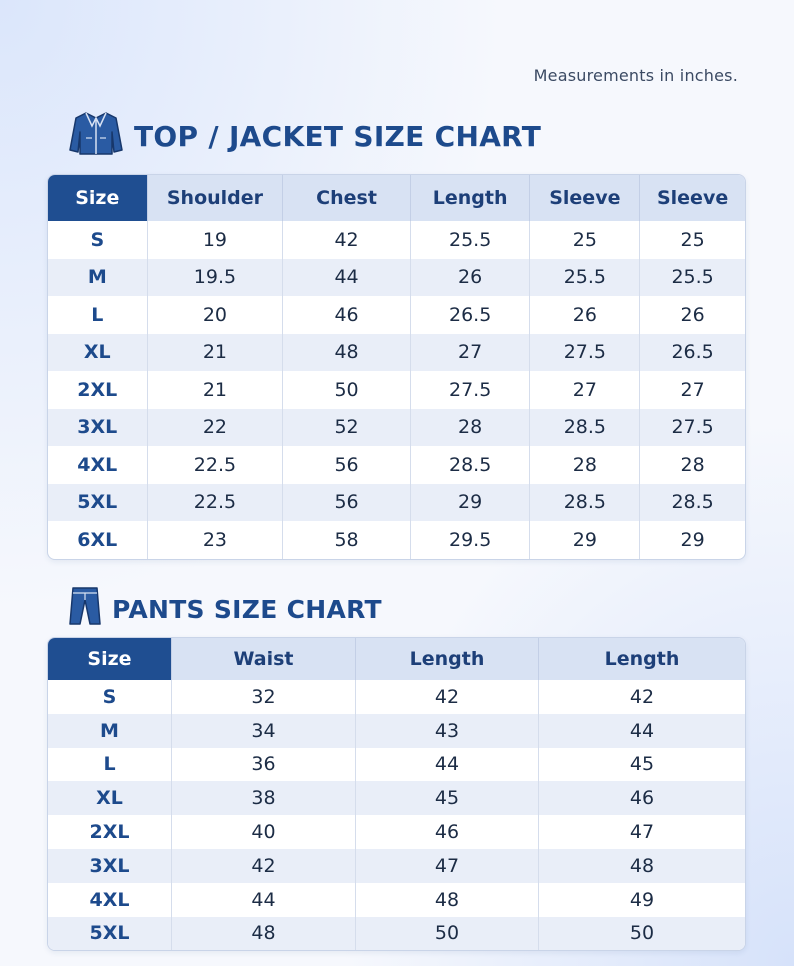 This screenshot has width=794, height=966. I want to click on column-header: Size, so click(97, 198).